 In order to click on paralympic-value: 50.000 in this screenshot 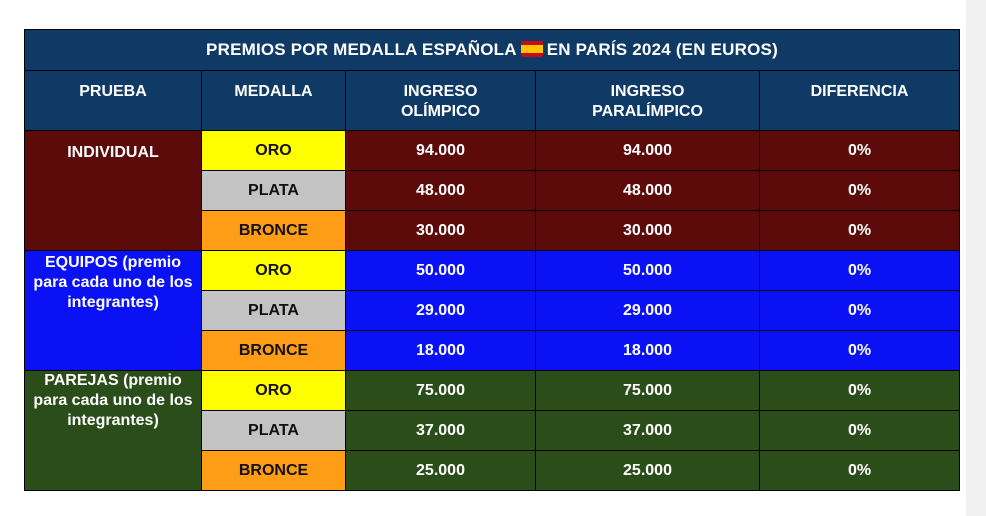, I will do `click(647, 270)`.